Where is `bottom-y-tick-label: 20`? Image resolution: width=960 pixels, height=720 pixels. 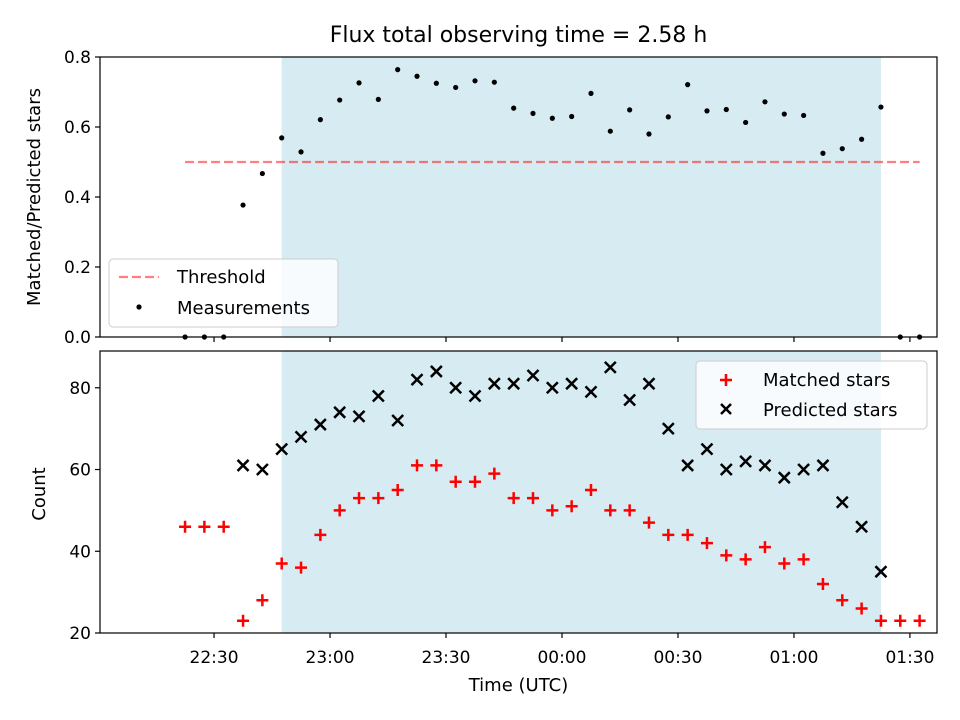
bottom-y-tick-label: 20 is located at coordinates (80, 634).